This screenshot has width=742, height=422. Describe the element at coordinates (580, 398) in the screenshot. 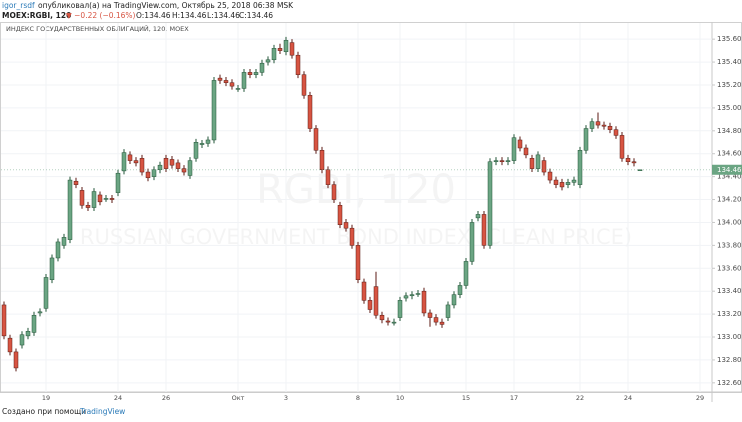

I see `x-tick-label: 22` at that location.